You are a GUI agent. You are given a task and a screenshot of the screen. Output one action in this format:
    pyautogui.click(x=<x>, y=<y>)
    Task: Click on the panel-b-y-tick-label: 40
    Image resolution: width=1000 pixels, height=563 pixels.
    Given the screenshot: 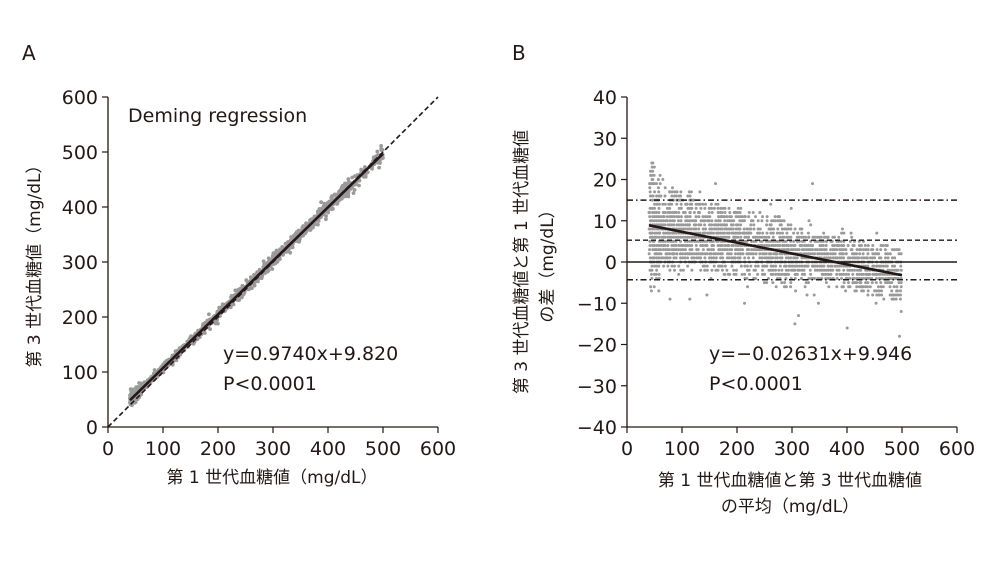 What is the action you would take?
    pyautogui.click(x=605, y=98)
    